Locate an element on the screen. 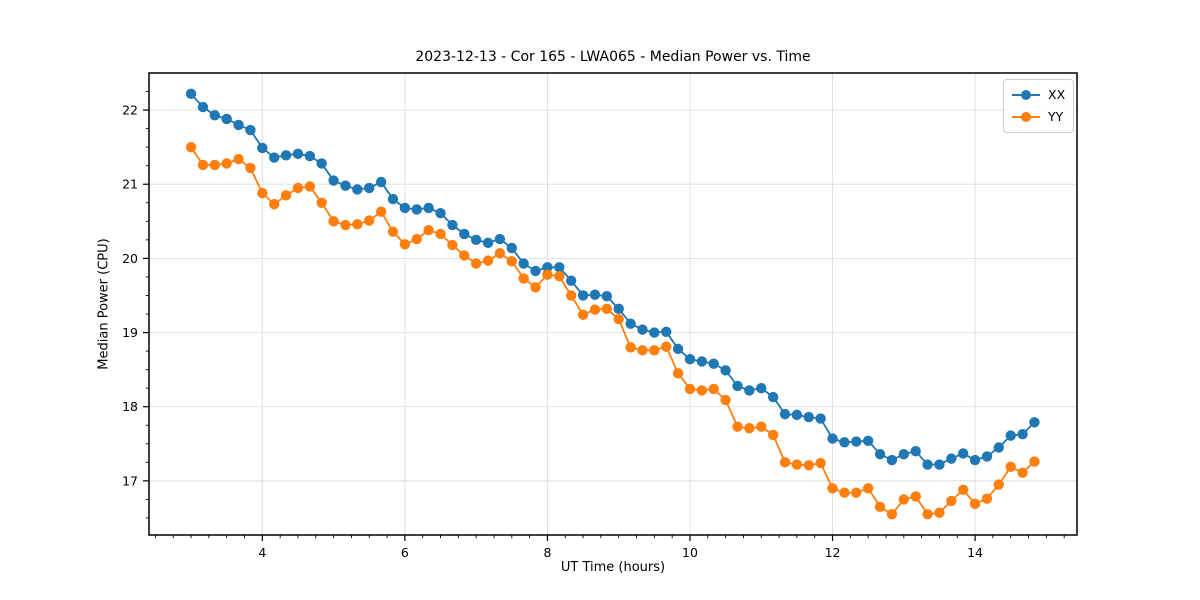 Image resolution: width=1200 pixels, height=600 pixels. legend-yy-line-marker-icon is located at coordinates (1026, 117).